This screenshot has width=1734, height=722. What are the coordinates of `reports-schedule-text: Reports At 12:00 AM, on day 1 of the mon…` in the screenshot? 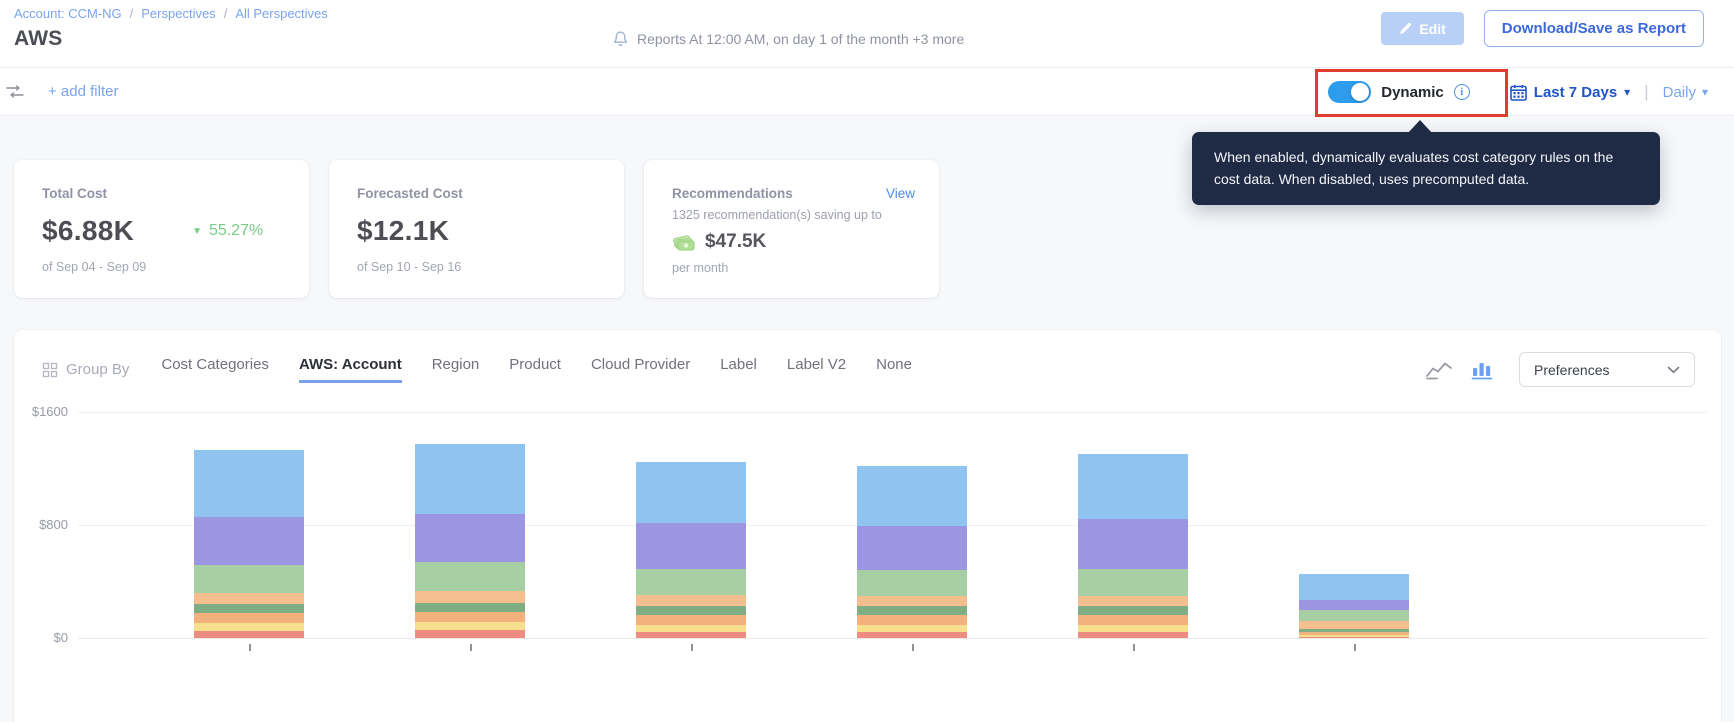 It's located at (801, 39).